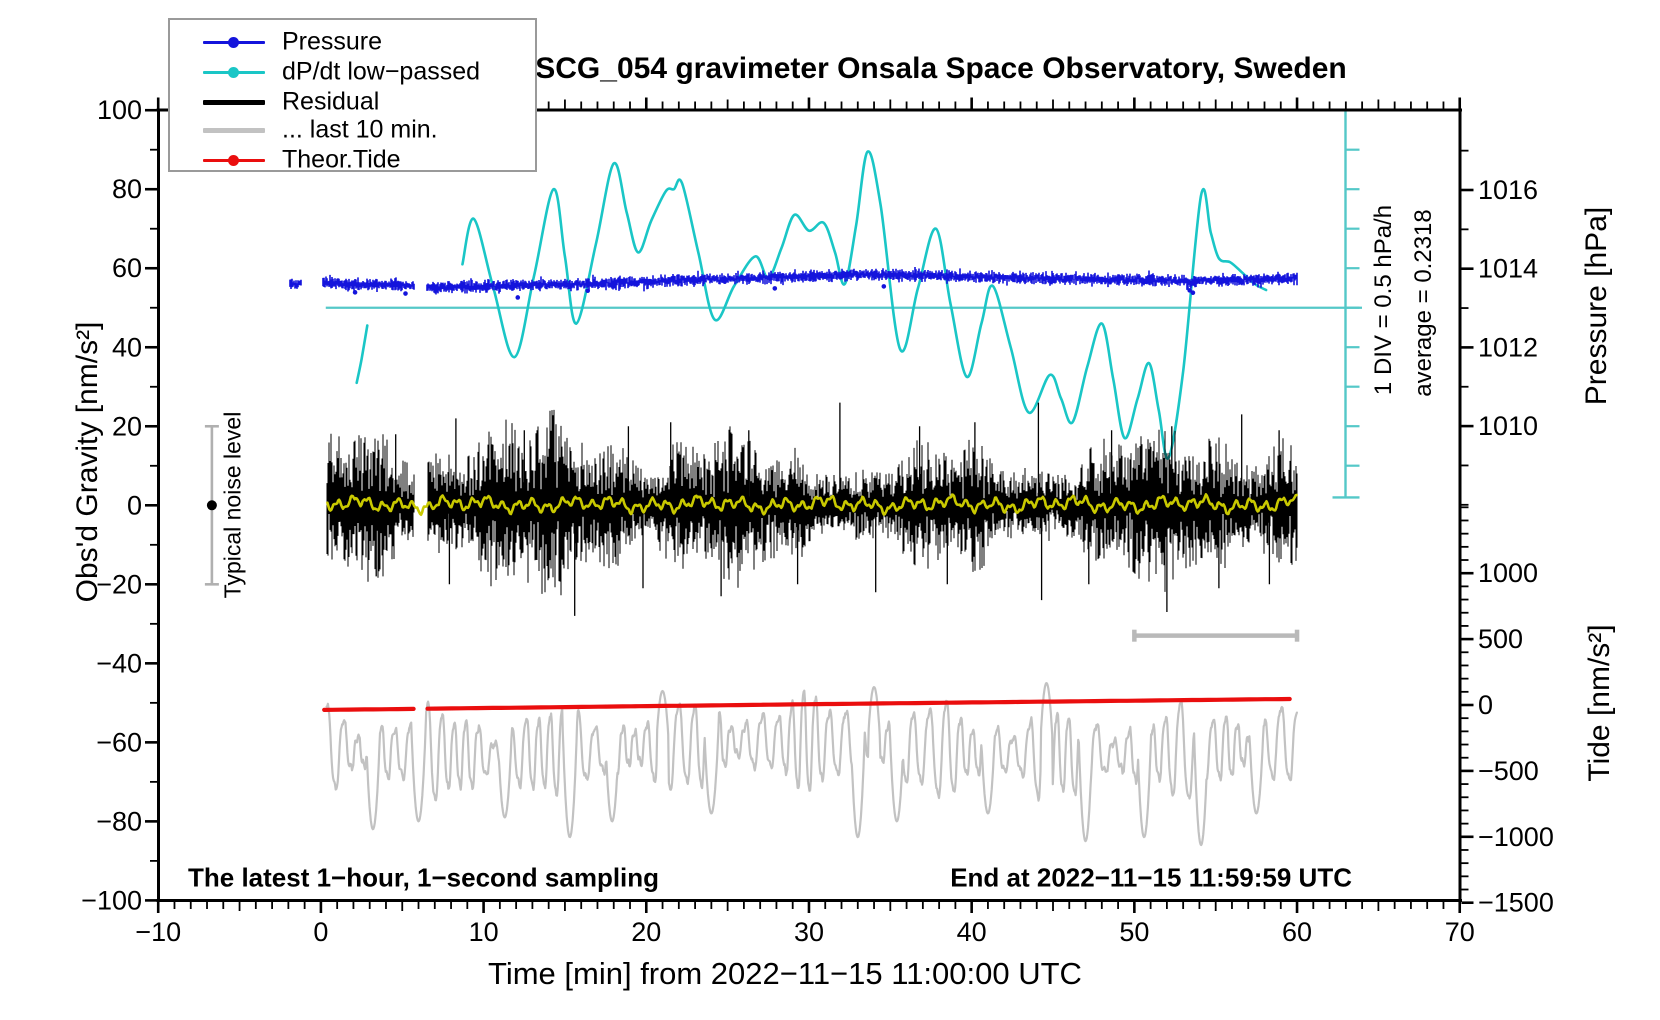  I want to click on pressure-dot-icon, so click(233, 42).